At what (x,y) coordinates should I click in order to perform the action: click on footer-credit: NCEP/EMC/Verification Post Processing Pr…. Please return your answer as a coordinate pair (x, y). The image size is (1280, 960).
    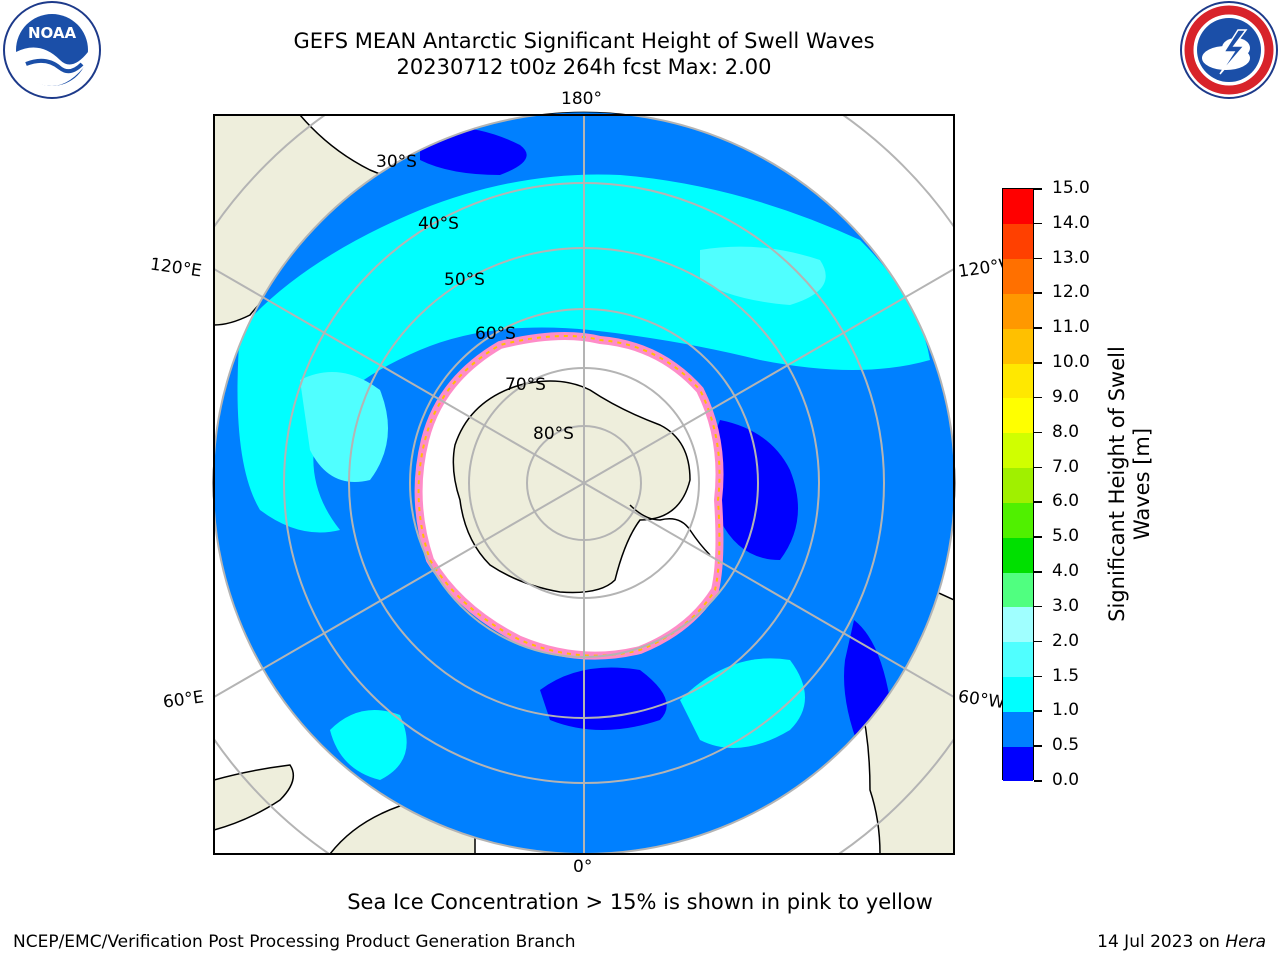
    Looking at the image, I should click on (294, 942).